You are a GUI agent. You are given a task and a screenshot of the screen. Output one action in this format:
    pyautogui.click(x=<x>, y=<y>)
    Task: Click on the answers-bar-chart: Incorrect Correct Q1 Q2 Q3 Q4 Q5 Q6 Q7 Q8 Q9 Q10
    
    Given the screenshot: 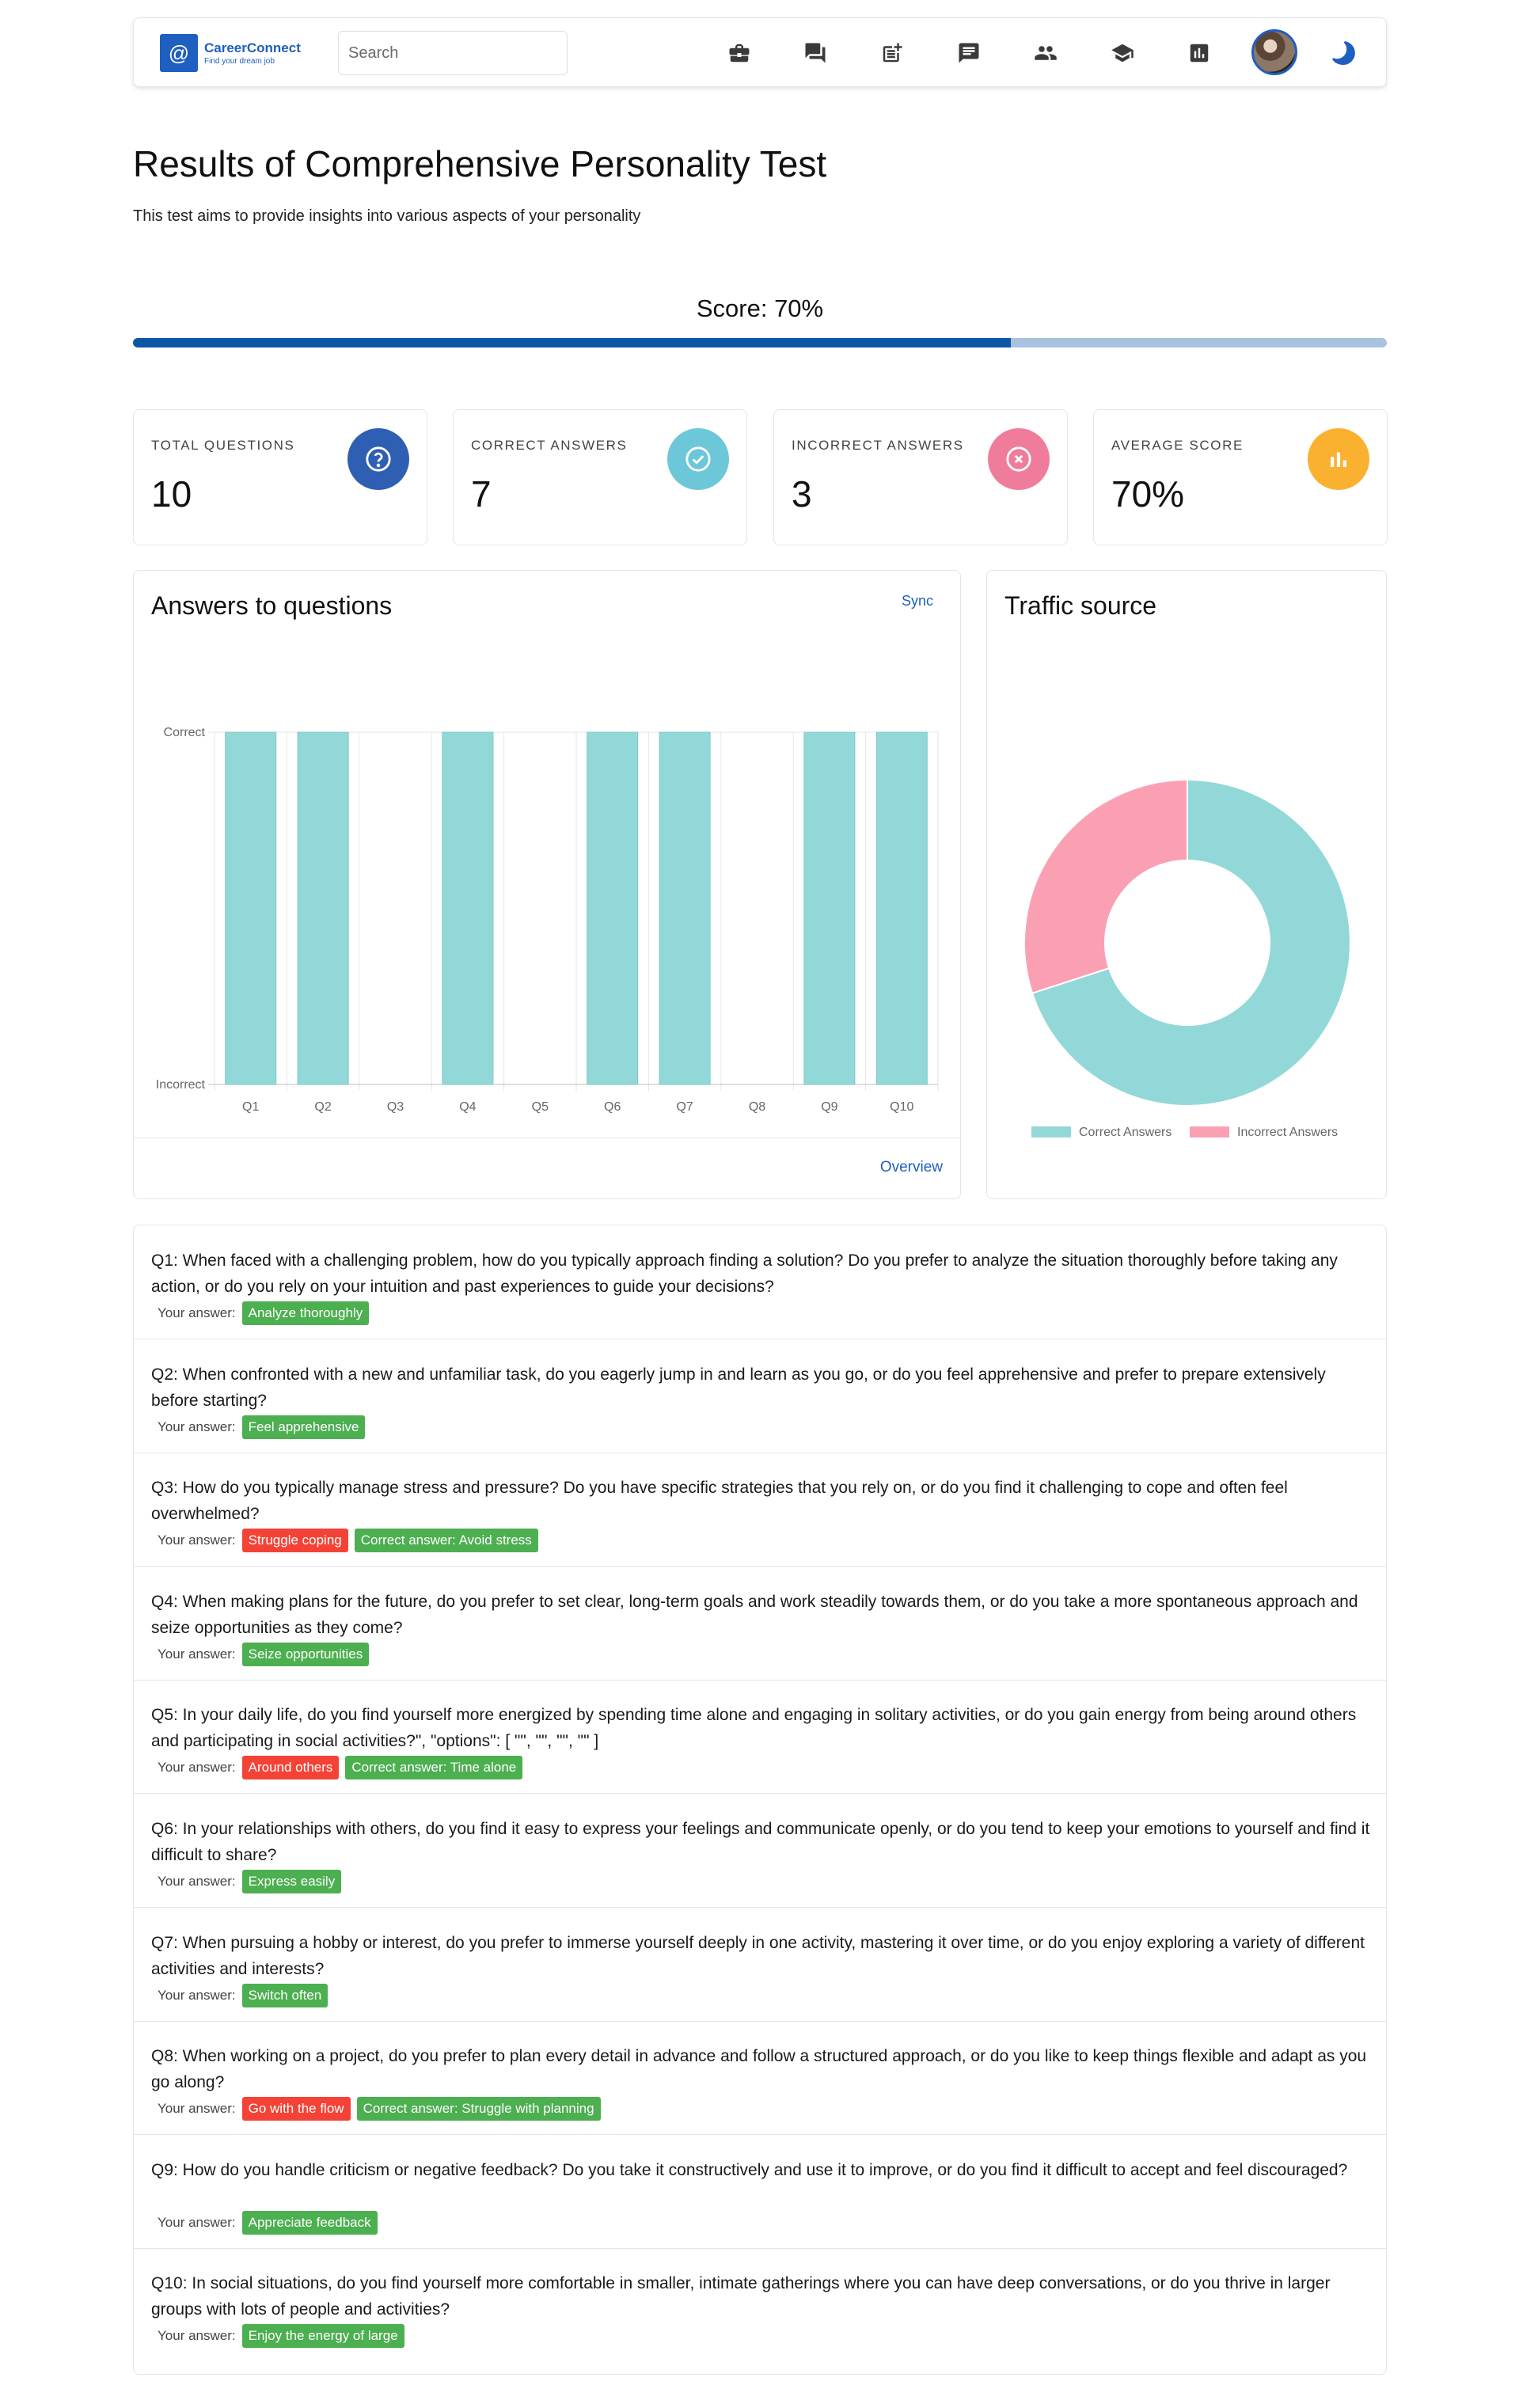 What is the action you would take?
    pyautogui.click(x=547, y=920)
    